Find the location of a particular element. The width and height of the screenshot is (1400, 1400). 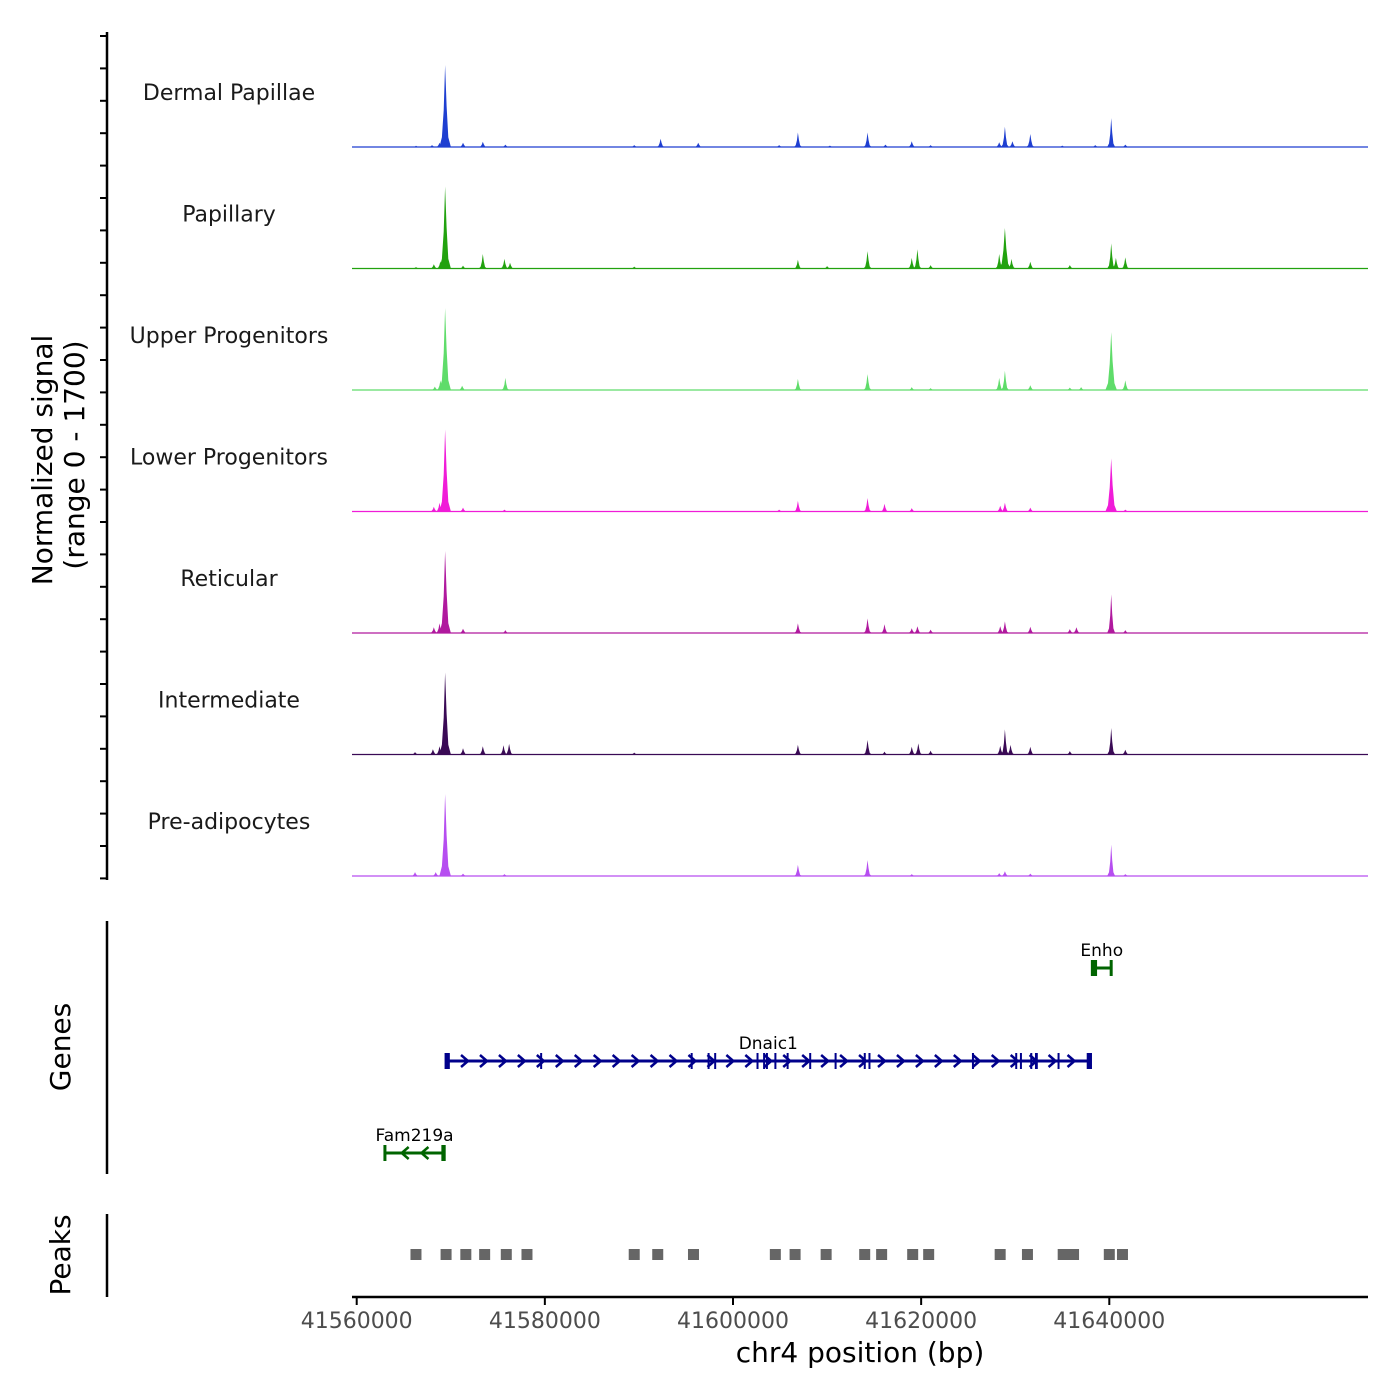

x-tick-label: 41580000 is located at coordinates (545, 1321).